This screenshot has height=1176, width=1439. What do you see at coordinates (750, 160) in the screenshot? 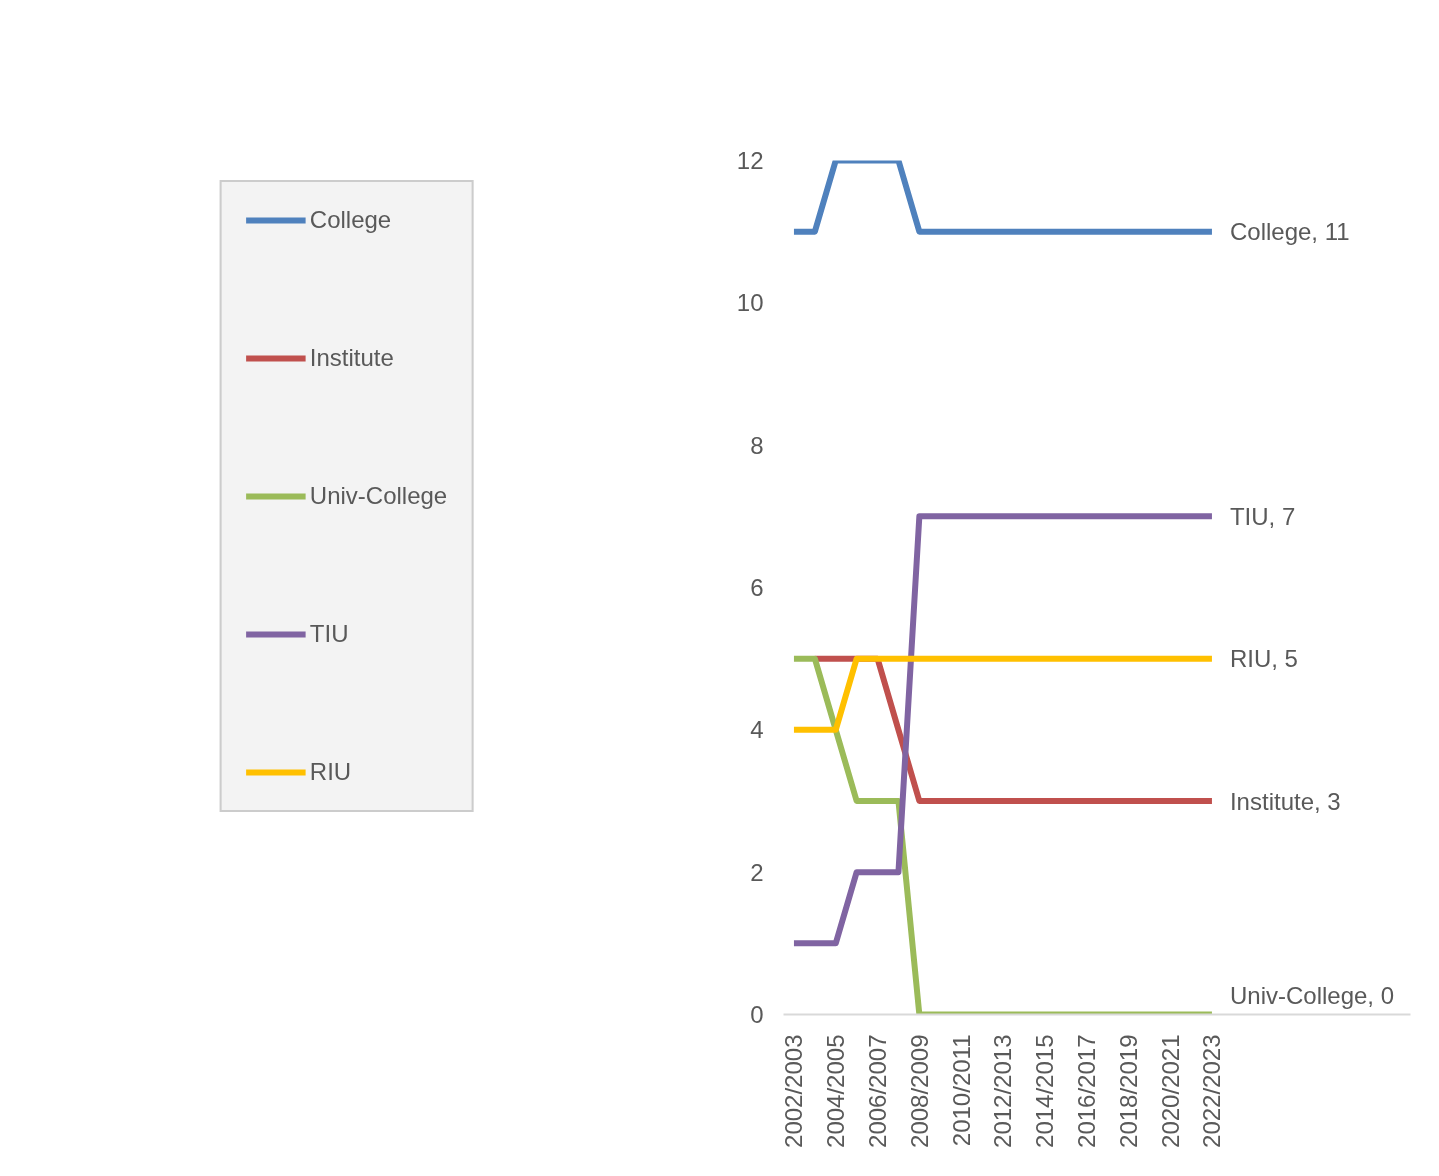
I see `y-tick-label: 12` at bounding box center [750, 160].